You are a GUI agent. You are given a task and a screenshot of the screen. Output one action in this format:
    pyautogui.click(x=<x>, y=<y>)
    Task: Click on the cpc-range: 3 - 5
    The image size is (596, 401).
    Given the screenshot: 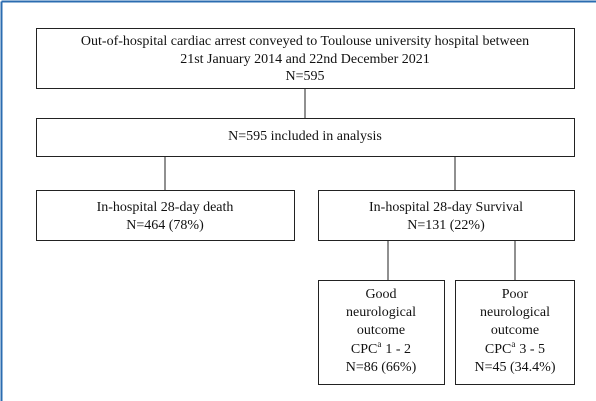 What is the action you would take?
    pyautogui.click(x=532, y=349)
    